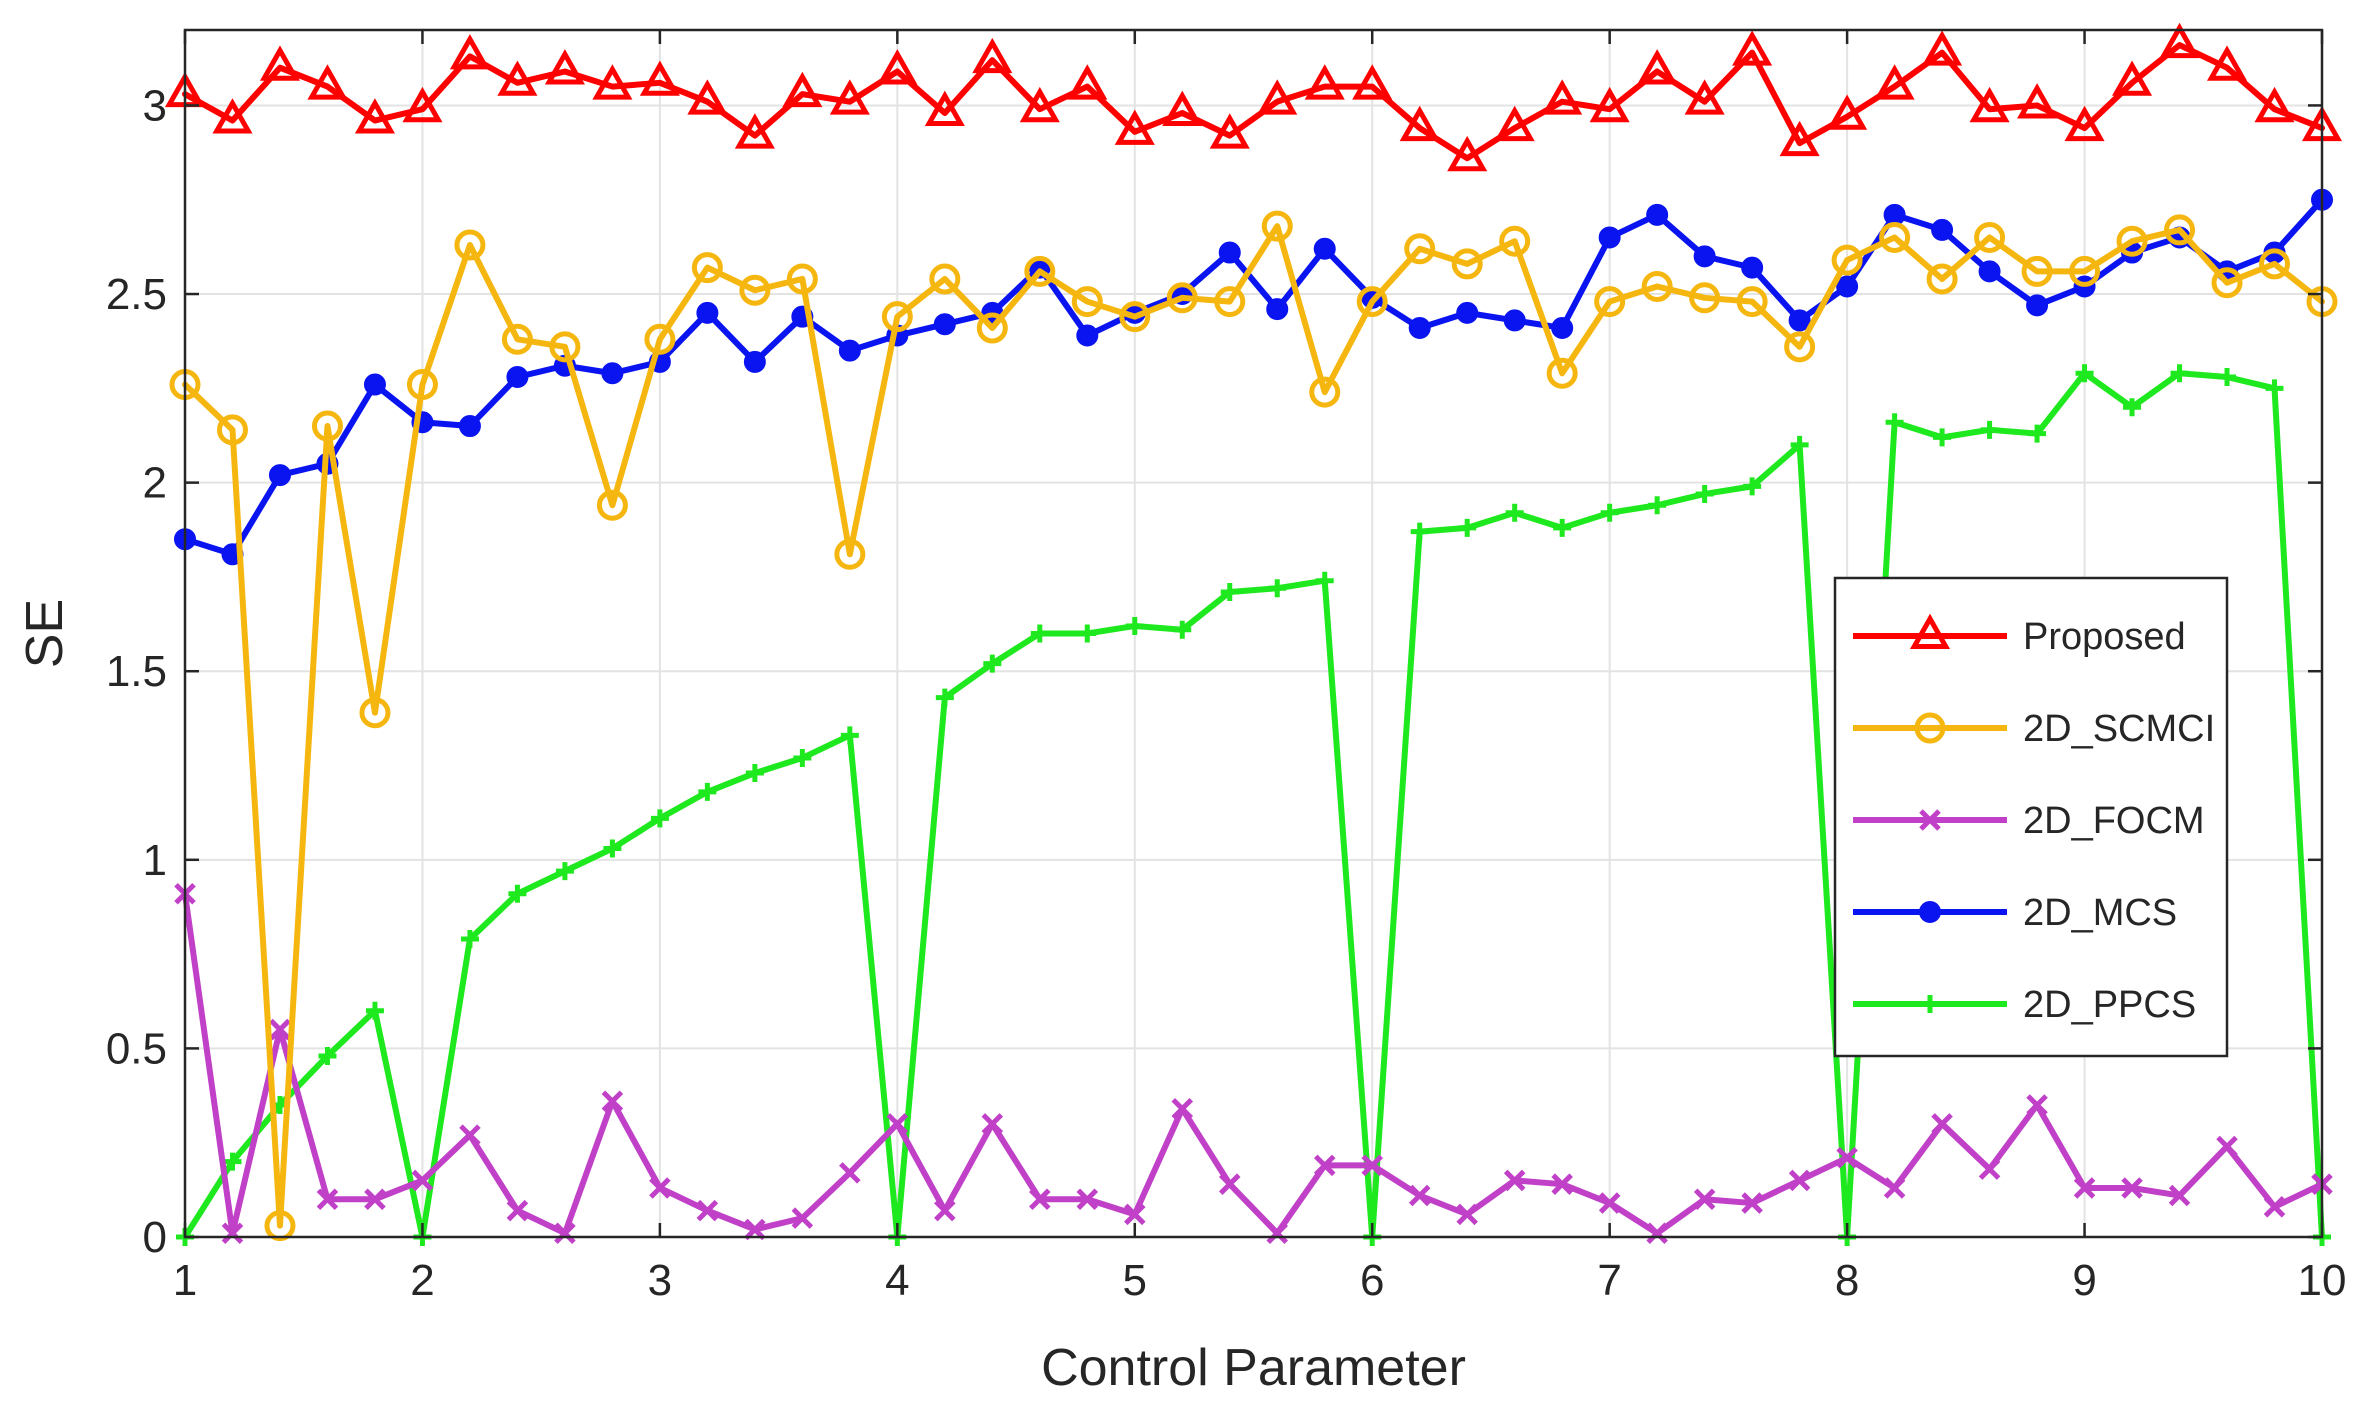 Image resolution: width=2364 pixels, height=1415 pixels. Describe the element at coordinates (2031, 817) in the screenshot. I see `legend-box` at that location.